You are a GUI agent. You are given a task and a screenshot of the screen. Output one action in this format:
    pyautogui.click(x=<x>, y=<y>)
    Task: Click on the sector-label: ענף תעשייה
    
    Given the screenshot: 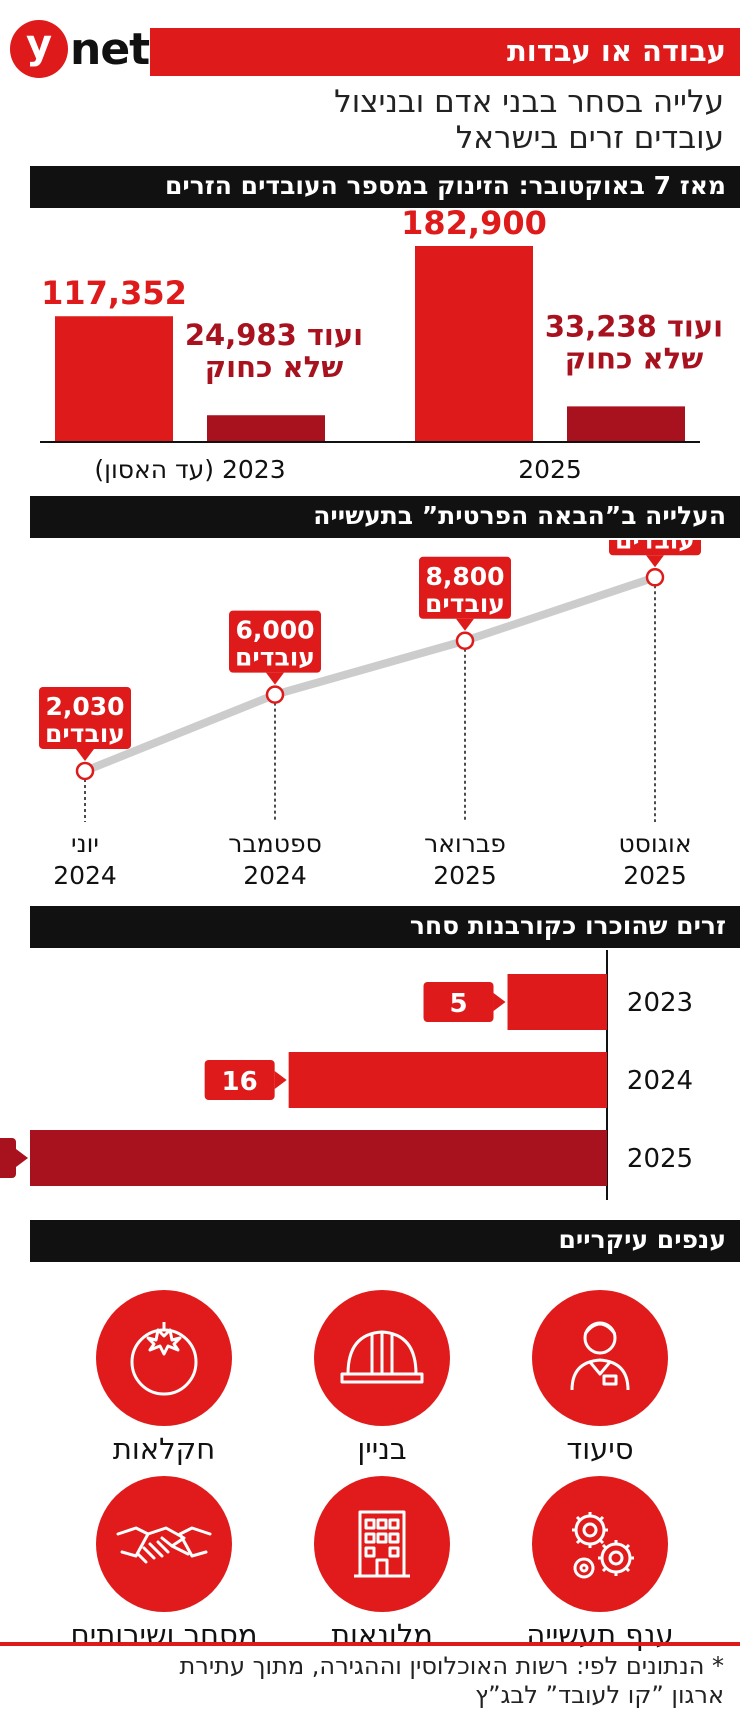 What is the action you would take?
    pyautogui.click(x=600, y=1635)
    